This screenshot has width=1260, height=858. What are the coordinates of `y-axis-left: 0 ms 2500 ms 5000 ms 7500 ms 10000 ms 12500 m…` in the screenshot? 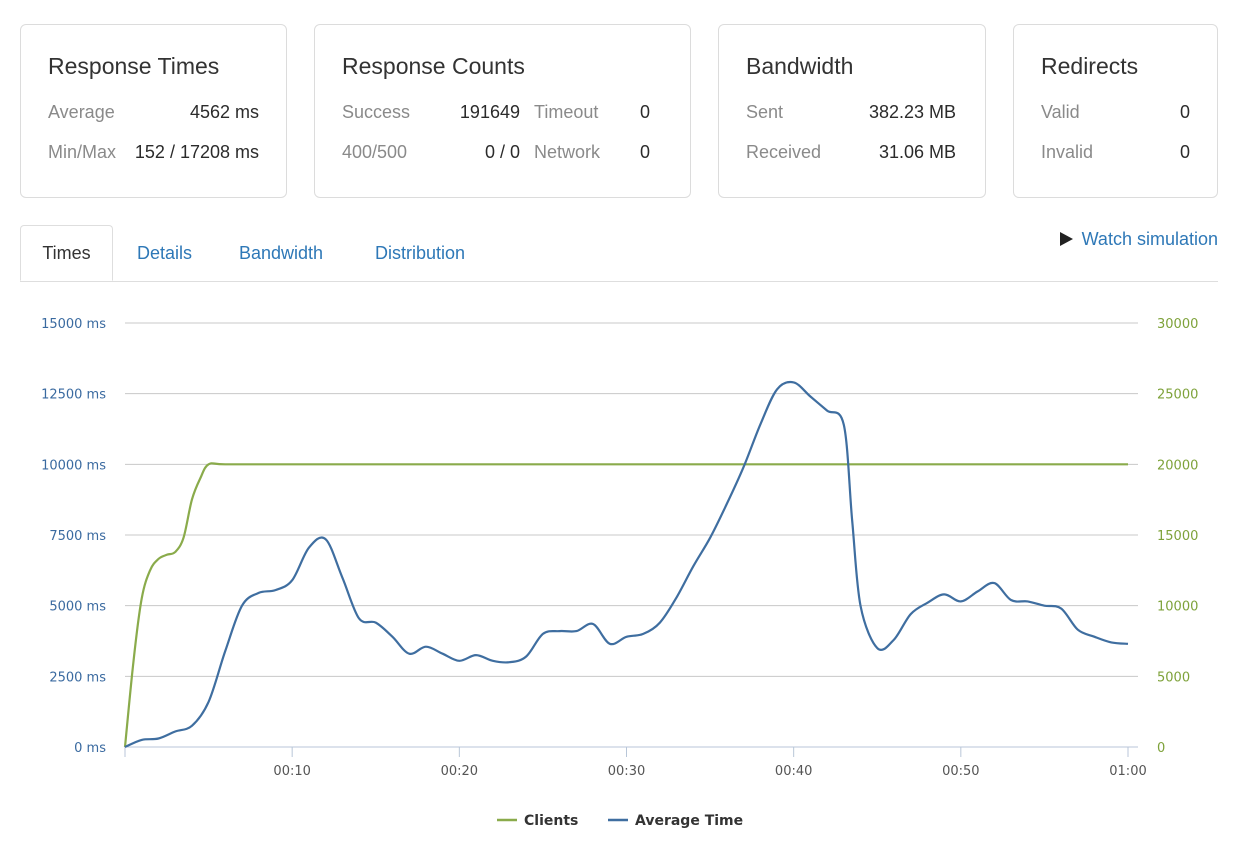 It's located at (73, 536).